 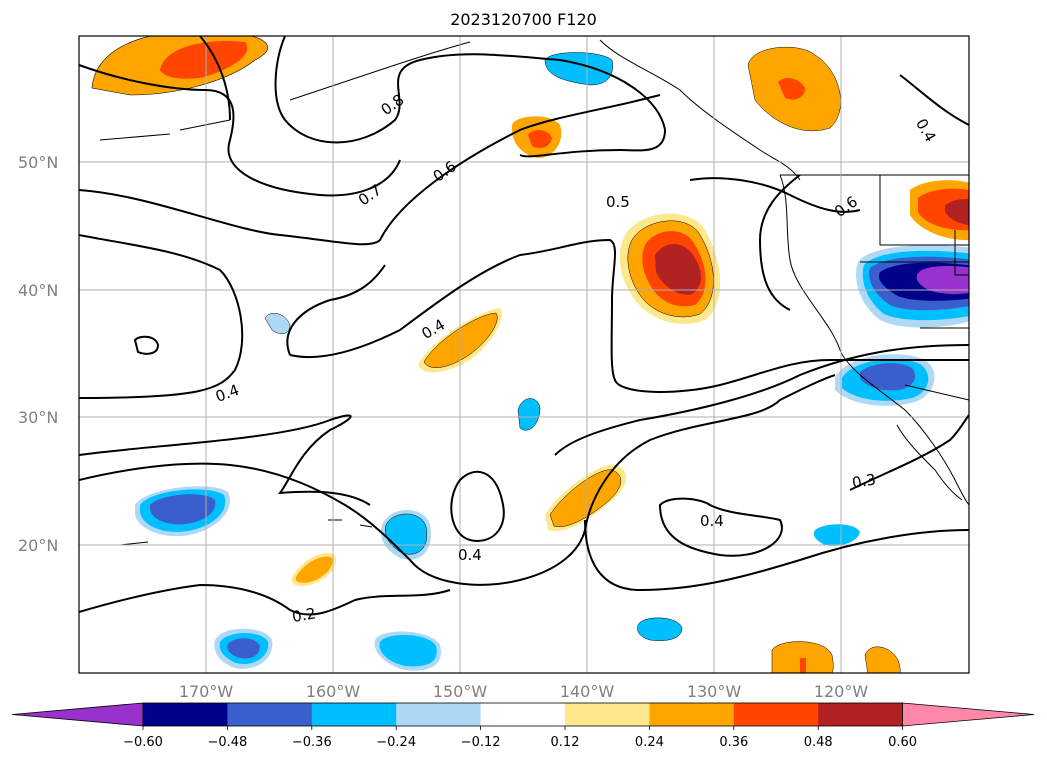 What do you see at coordinates (841, 691) in the screenshot?
I see `lon-label: 120°W` at bounding box center [841, 691].